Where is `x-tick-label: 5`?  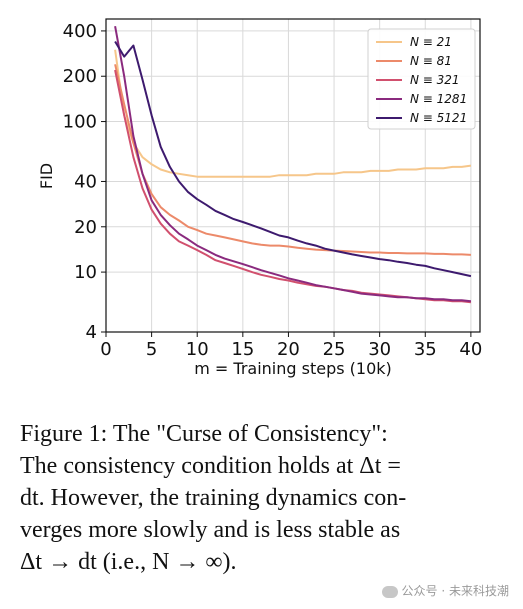 x-tick-label: 5 is located at coordinates (151, 349).